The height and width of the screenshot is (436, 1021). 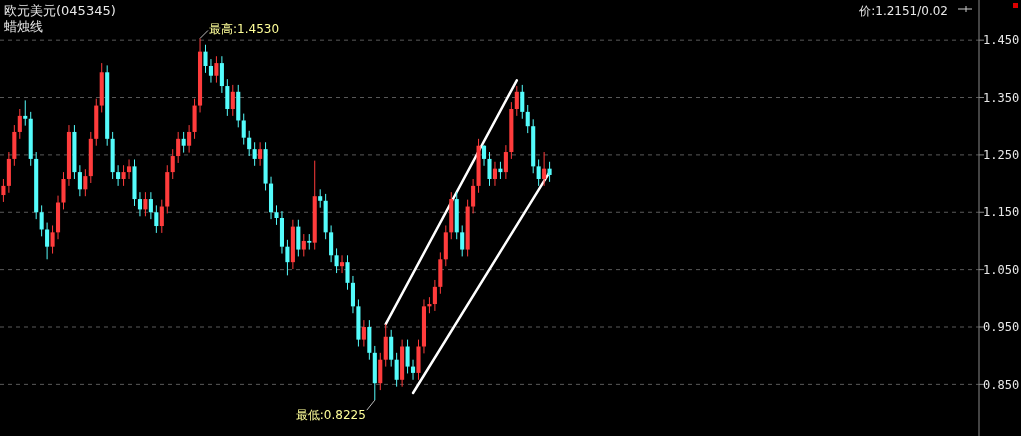 I want to click on y-tick-label: 1.450, so click(x=1001, y=40).